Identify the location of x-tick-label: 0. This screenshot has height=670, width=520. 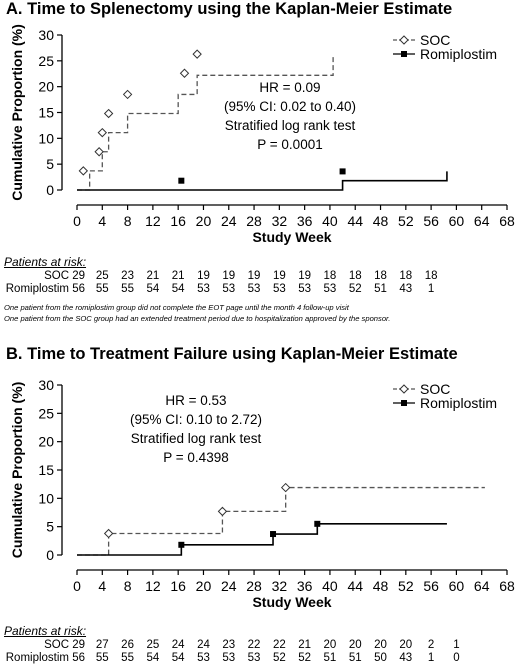
(77, 586).